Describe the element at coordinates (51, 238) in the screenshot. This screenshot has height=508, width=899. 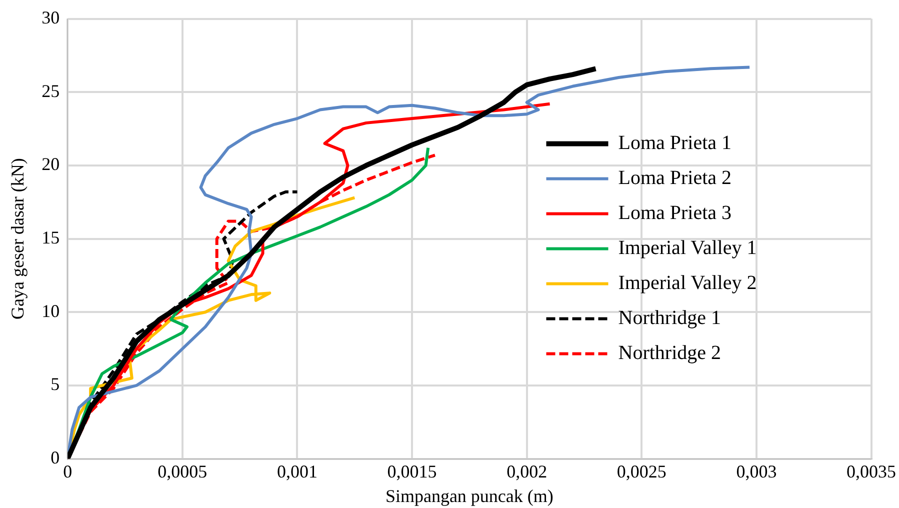
I see `y-tick-label: 15` at that location.